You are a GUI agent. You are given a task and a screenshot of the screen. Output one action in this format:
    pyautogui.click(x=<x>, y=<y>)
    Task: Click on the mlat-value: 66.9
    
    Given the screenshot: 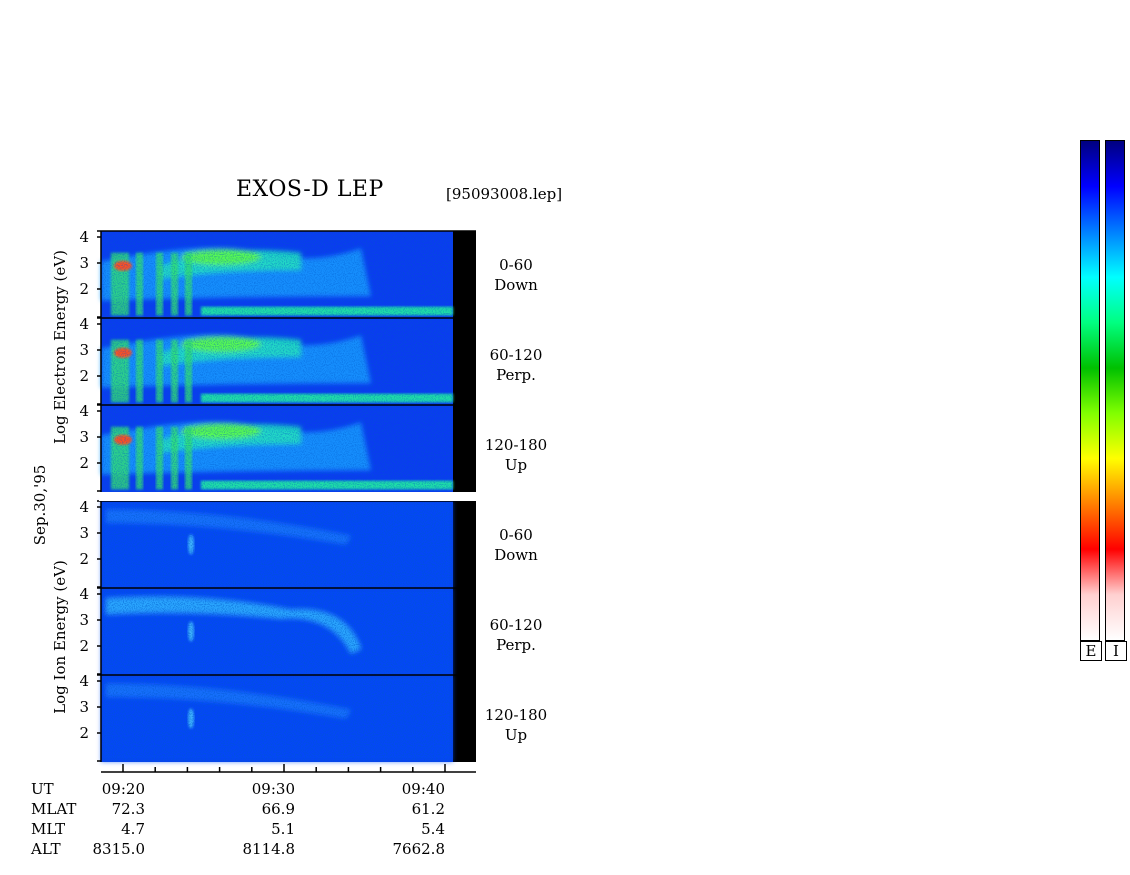 What is the action you would take?
    pyautogui.click(x=278, y=809)
    